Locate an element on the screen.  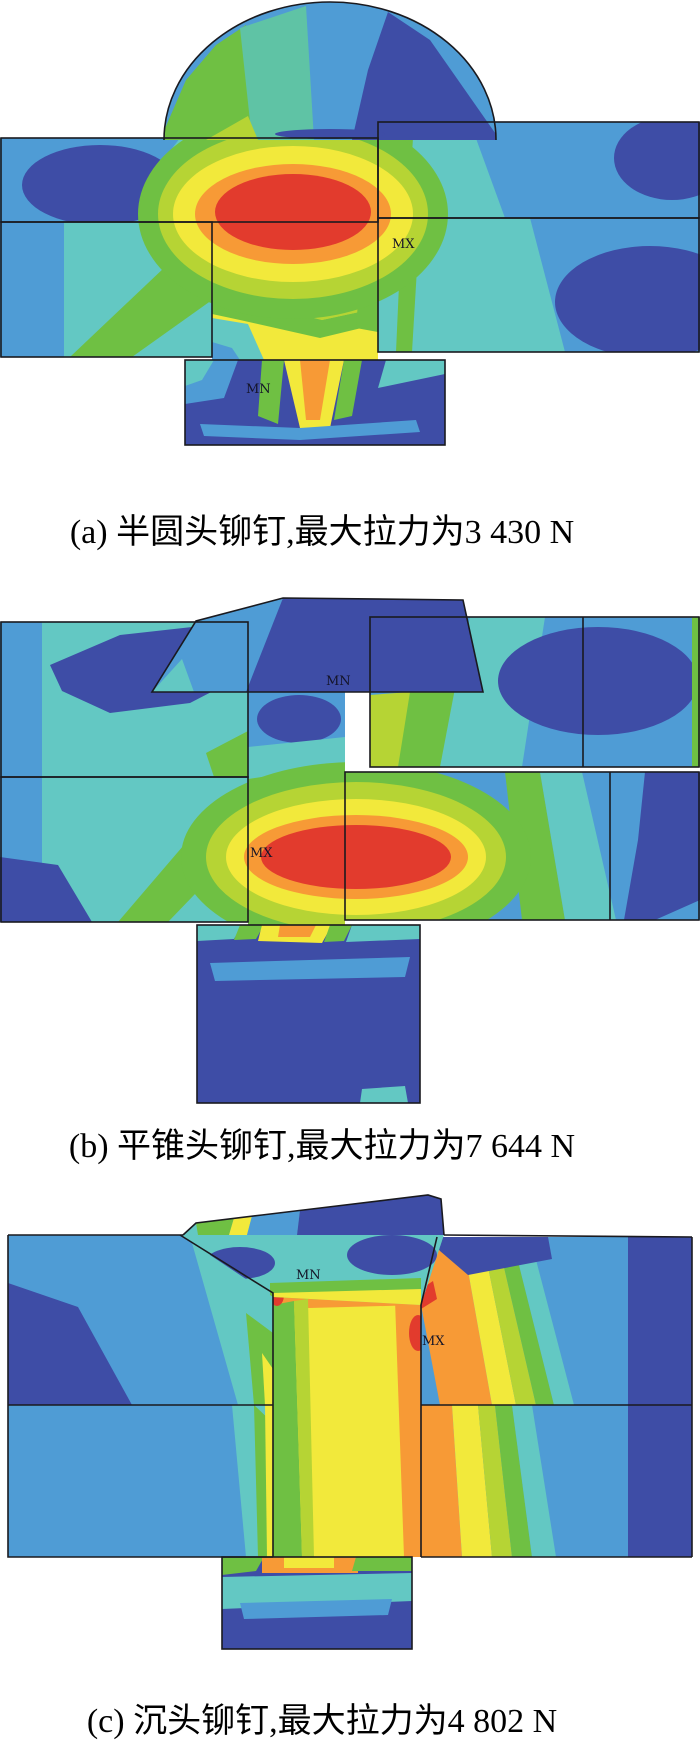
upper-plate-left is located at coordinates (140, 1320).